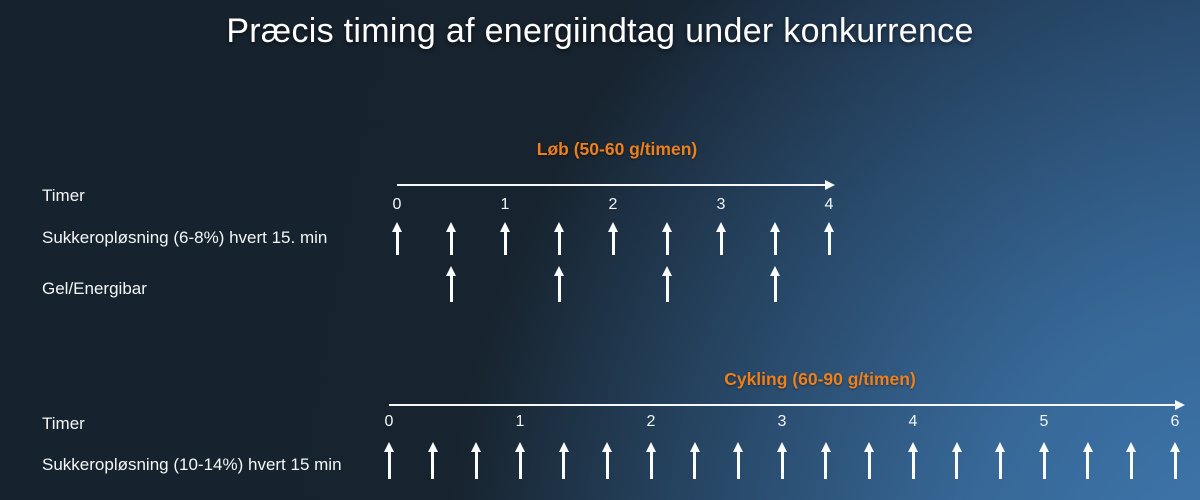 This screenshot has height=500, width=1200. What do you see at coordinates (192, 464) in the screenshot?
I see `row-label-sugar-solution-cycling: Sukkeropløsning (10-14%) hvert 15 min` at bounding box center [192, 464].